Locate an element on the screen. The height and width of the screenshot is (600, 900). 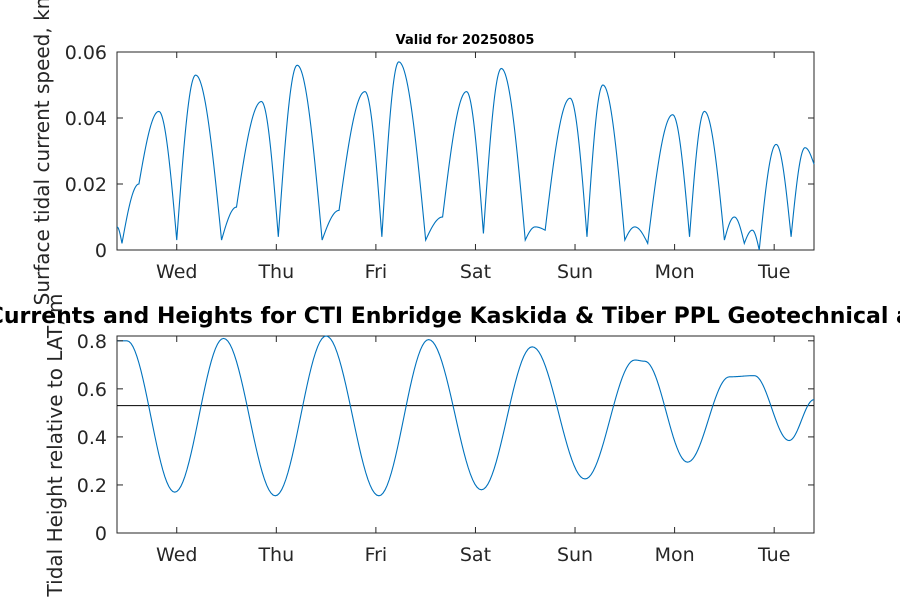
bottom-y-axis-label: Tidal Height relative to LAT, m is located at coordinates (55, 446).